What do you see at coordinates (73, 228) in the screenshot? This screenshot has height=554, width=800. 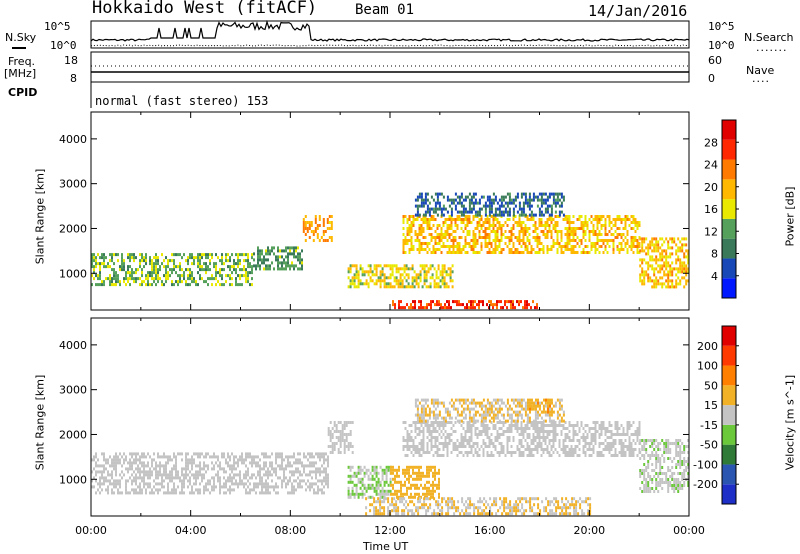 I see `power-ytick-label: 2000` at bounding box center [73, 228].